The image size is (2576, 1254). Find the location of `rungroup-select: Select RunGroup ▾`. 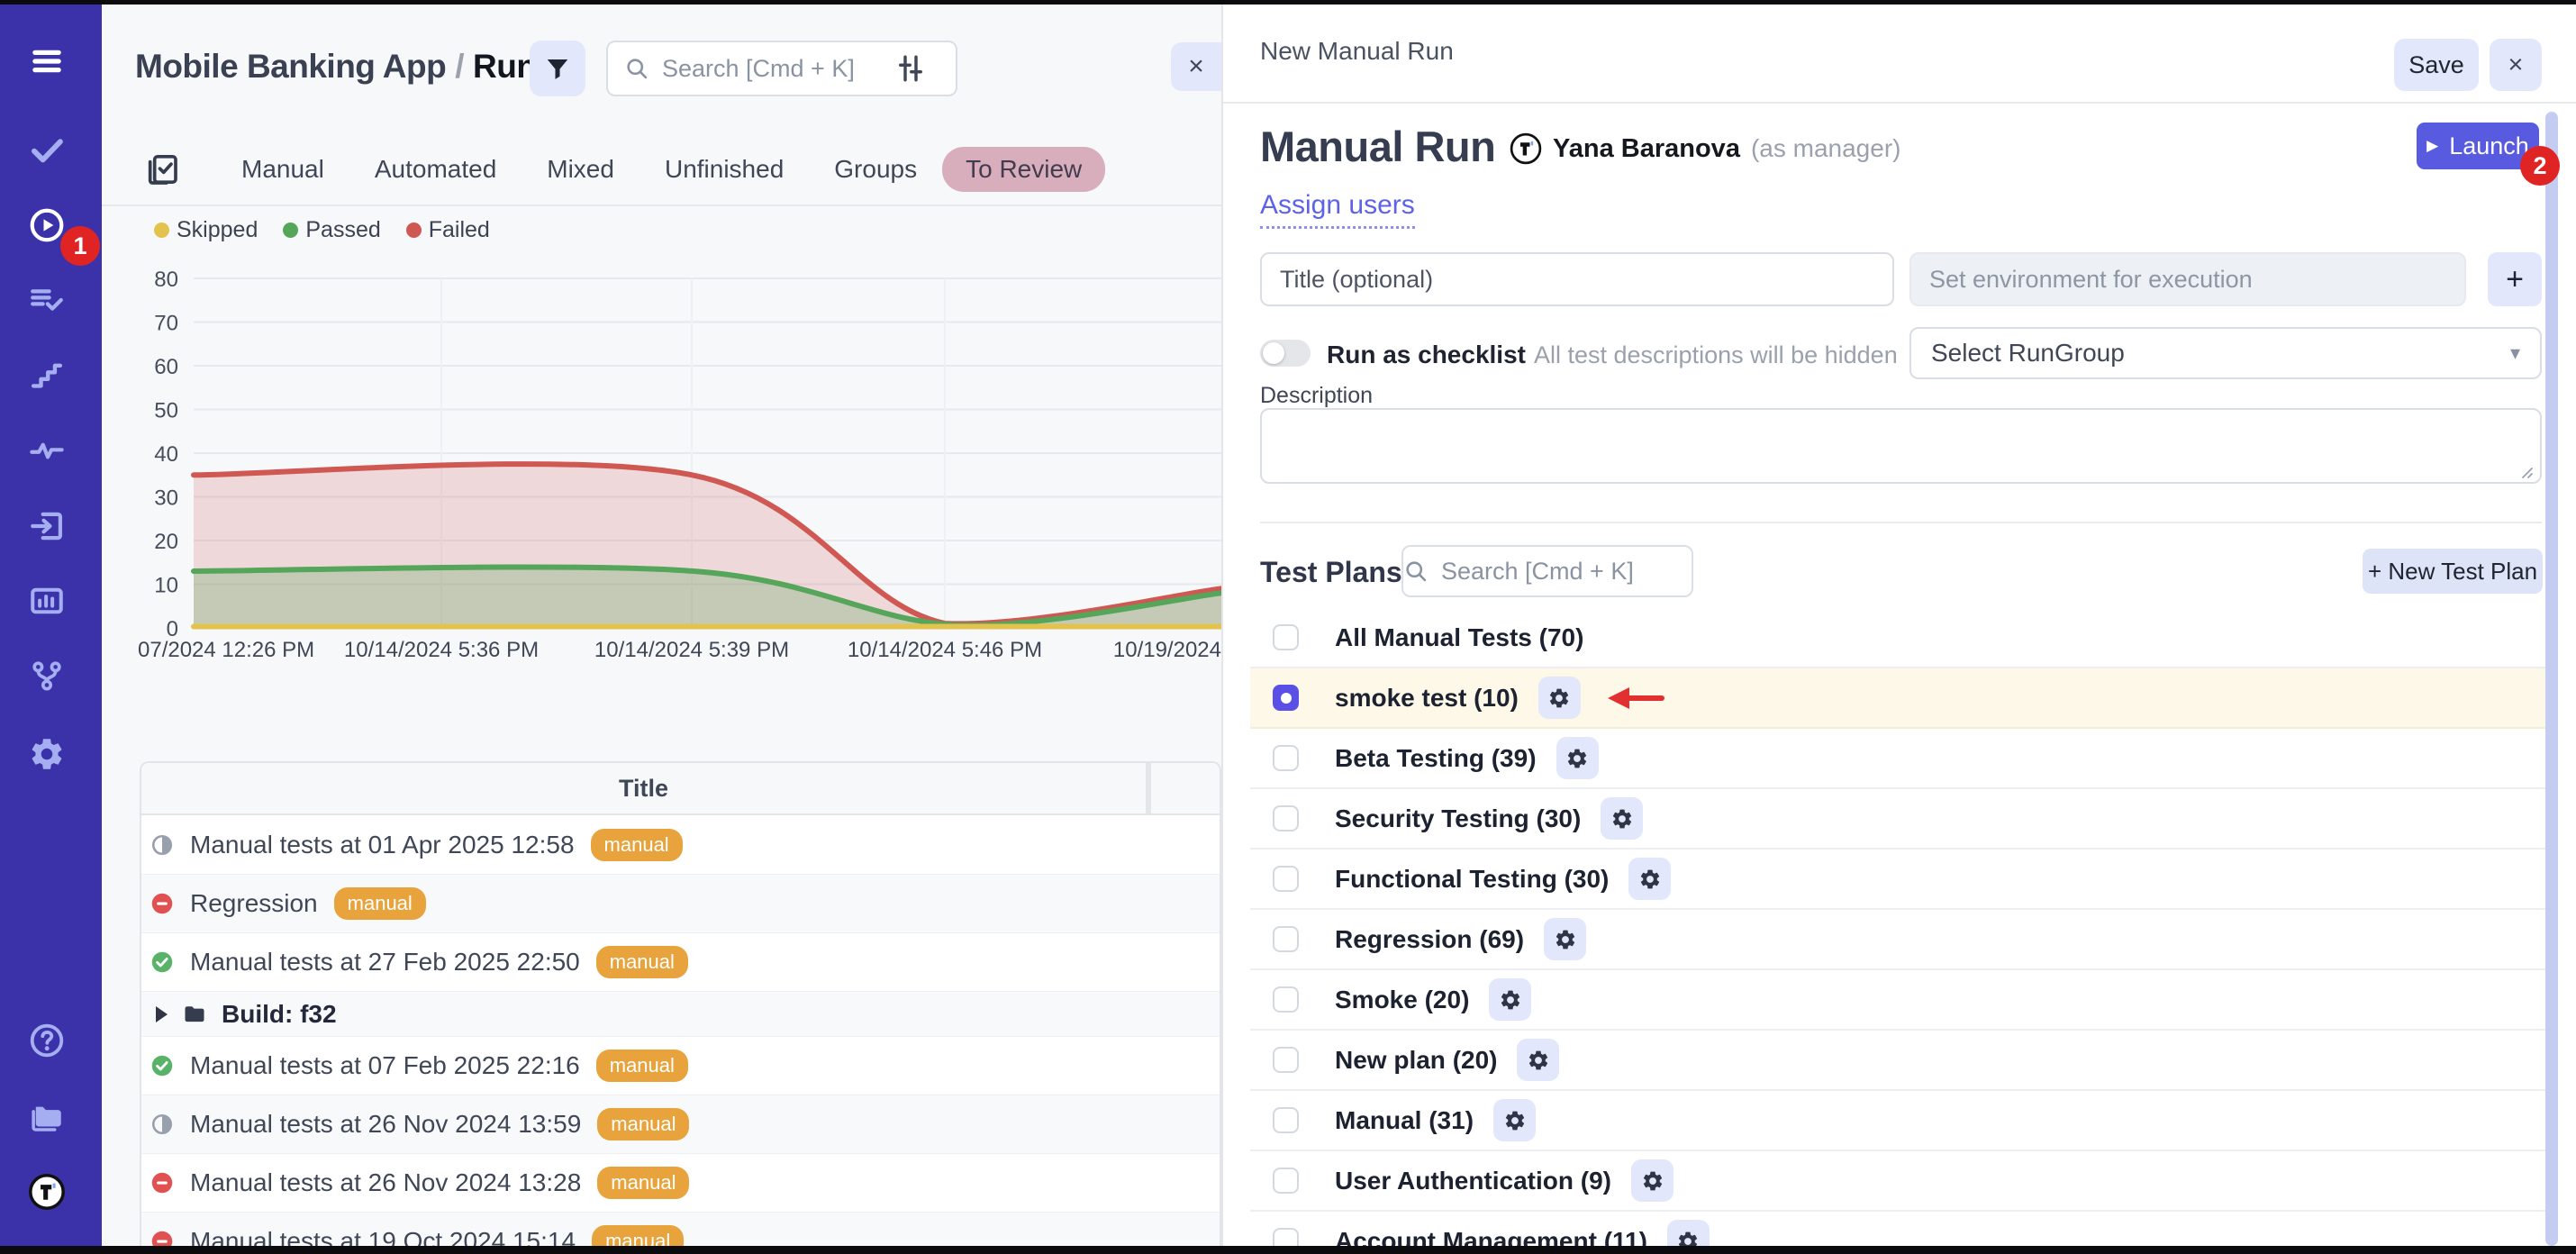

rungroup-select: Select RunGroup ▾ is located at coordinates (2225, 353).